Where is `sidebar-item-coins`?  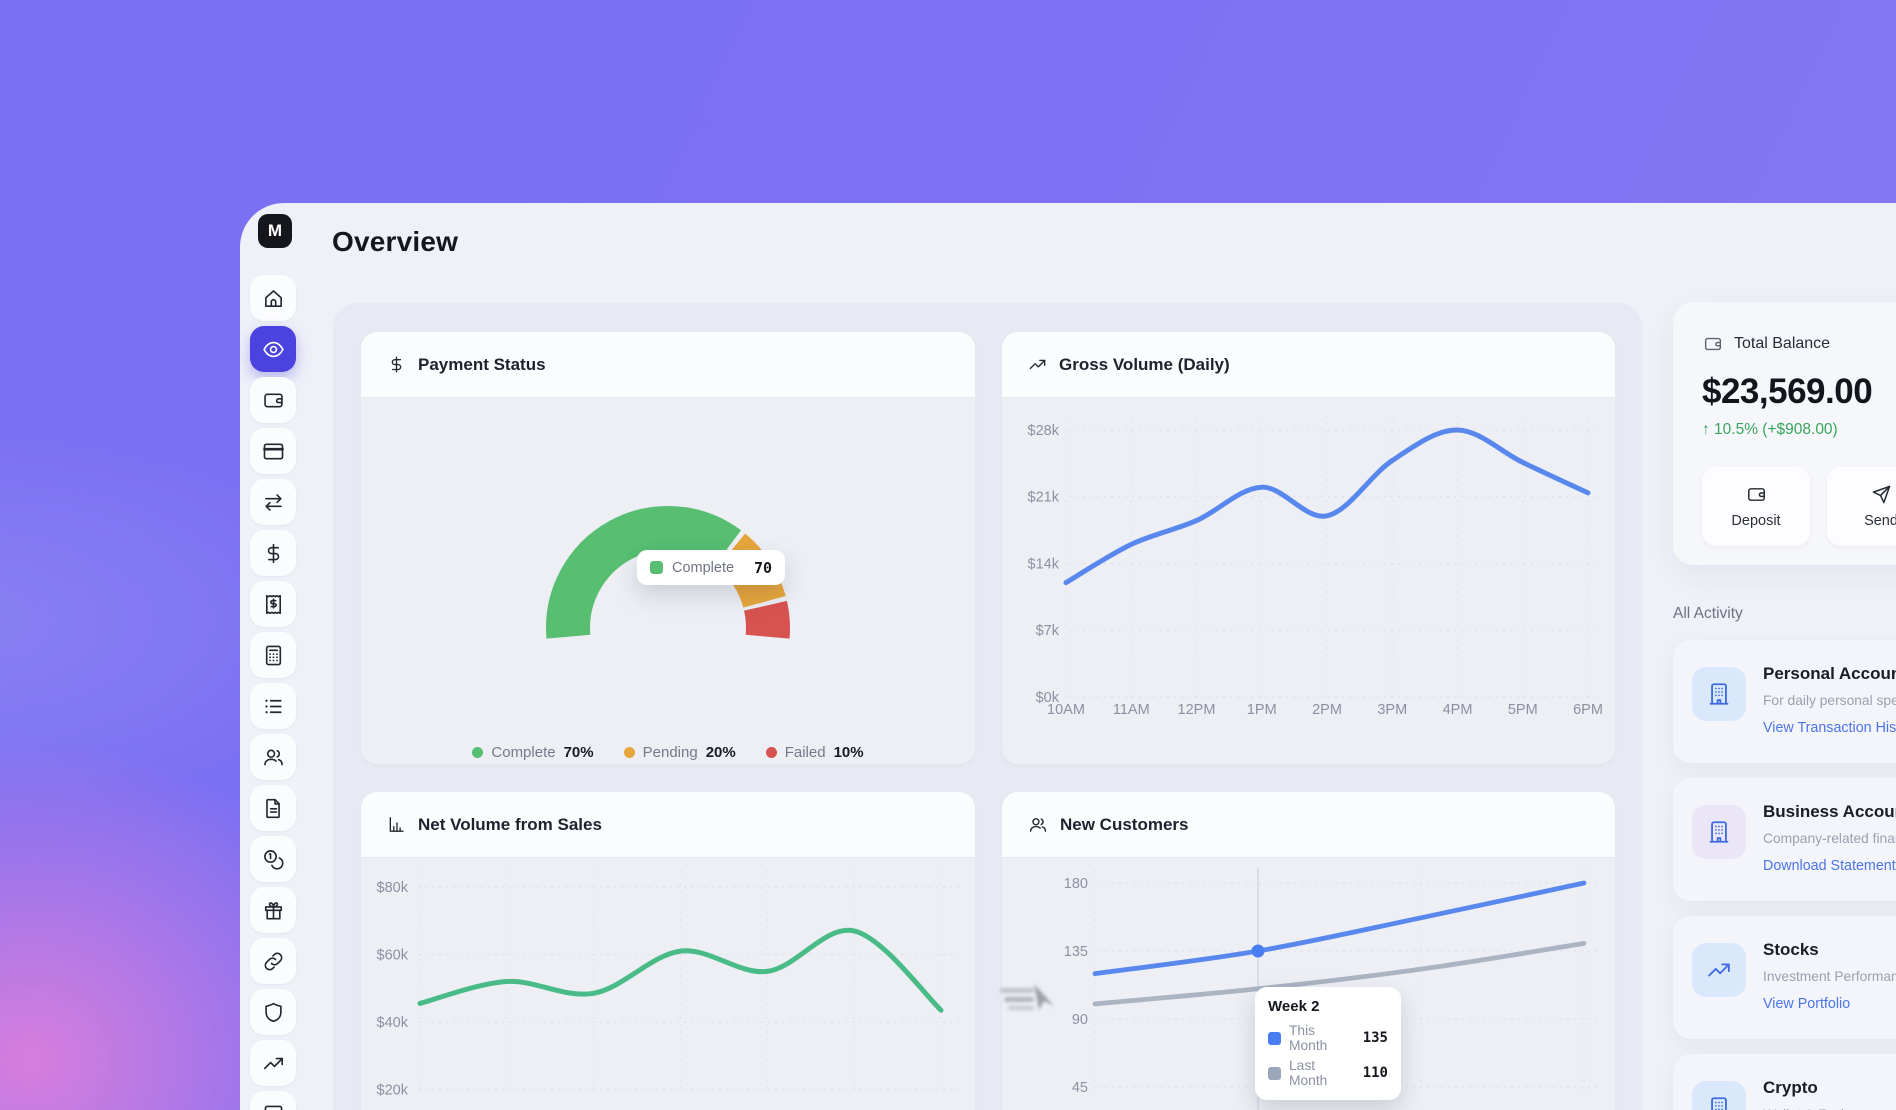
sidebar-item-coins is located at coordinates (273, 859).